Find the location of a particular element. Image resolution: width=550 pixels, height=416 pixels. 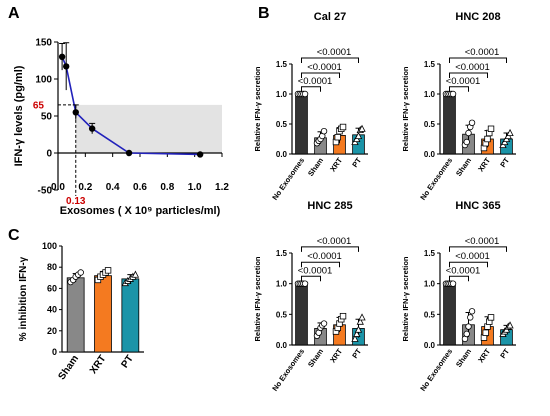

x-tick-label: 0.4 is located at coordinates (113, 187).